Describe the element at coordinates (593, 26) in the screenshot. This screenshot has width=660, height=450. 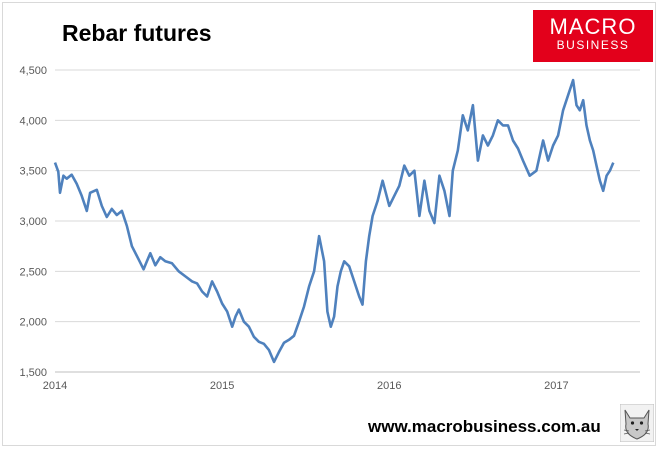
I see `logo-line-1: MACRO` at that location.